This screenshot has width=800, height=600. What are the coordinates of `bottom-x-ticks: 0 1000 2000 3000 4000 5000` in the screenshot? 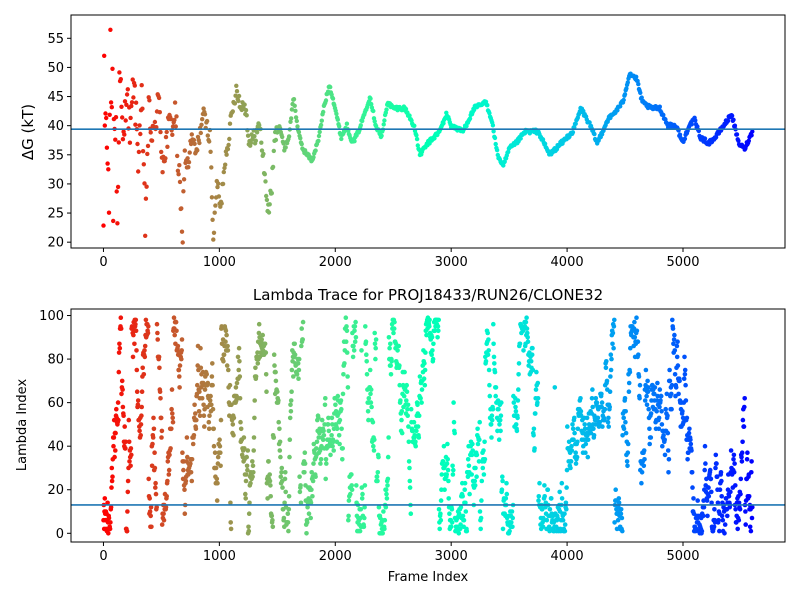 It's located at (399, 553).